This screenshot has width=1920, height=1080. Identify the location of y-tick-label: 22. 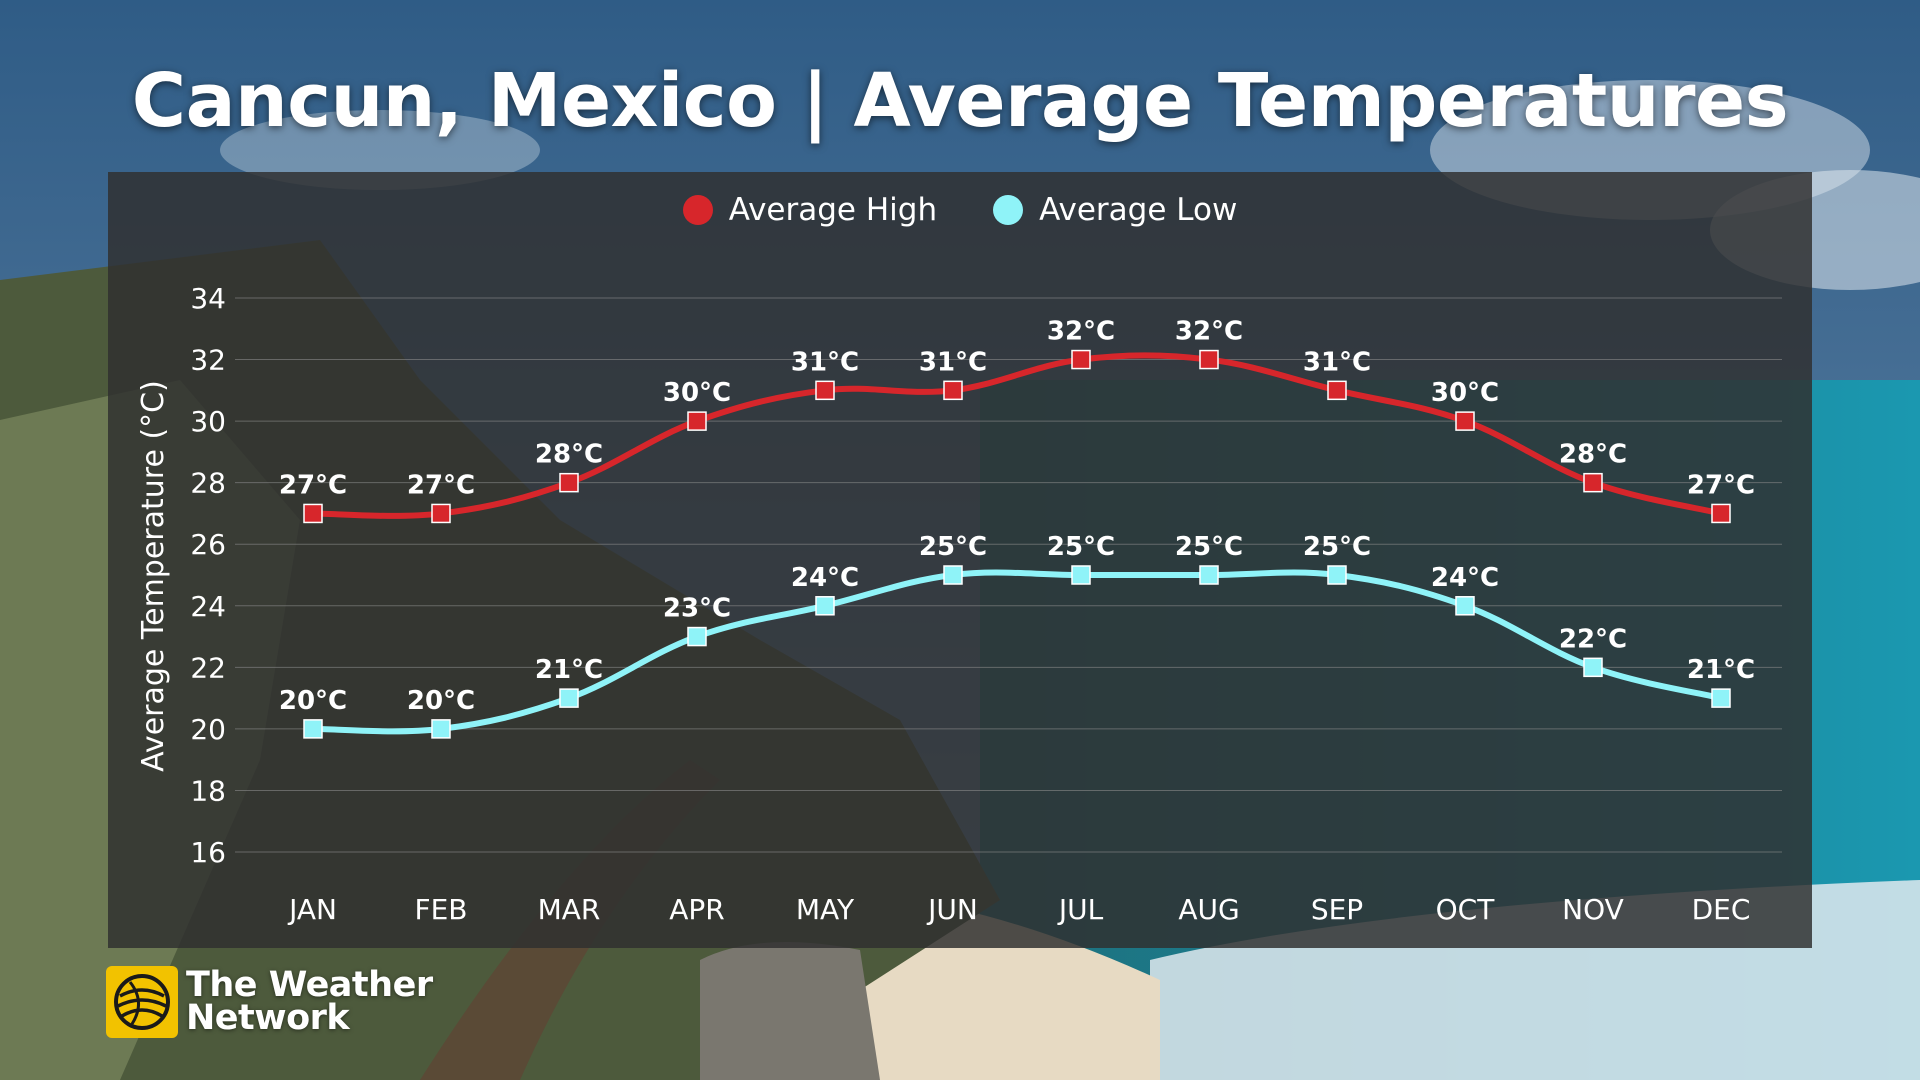
(208, 667).